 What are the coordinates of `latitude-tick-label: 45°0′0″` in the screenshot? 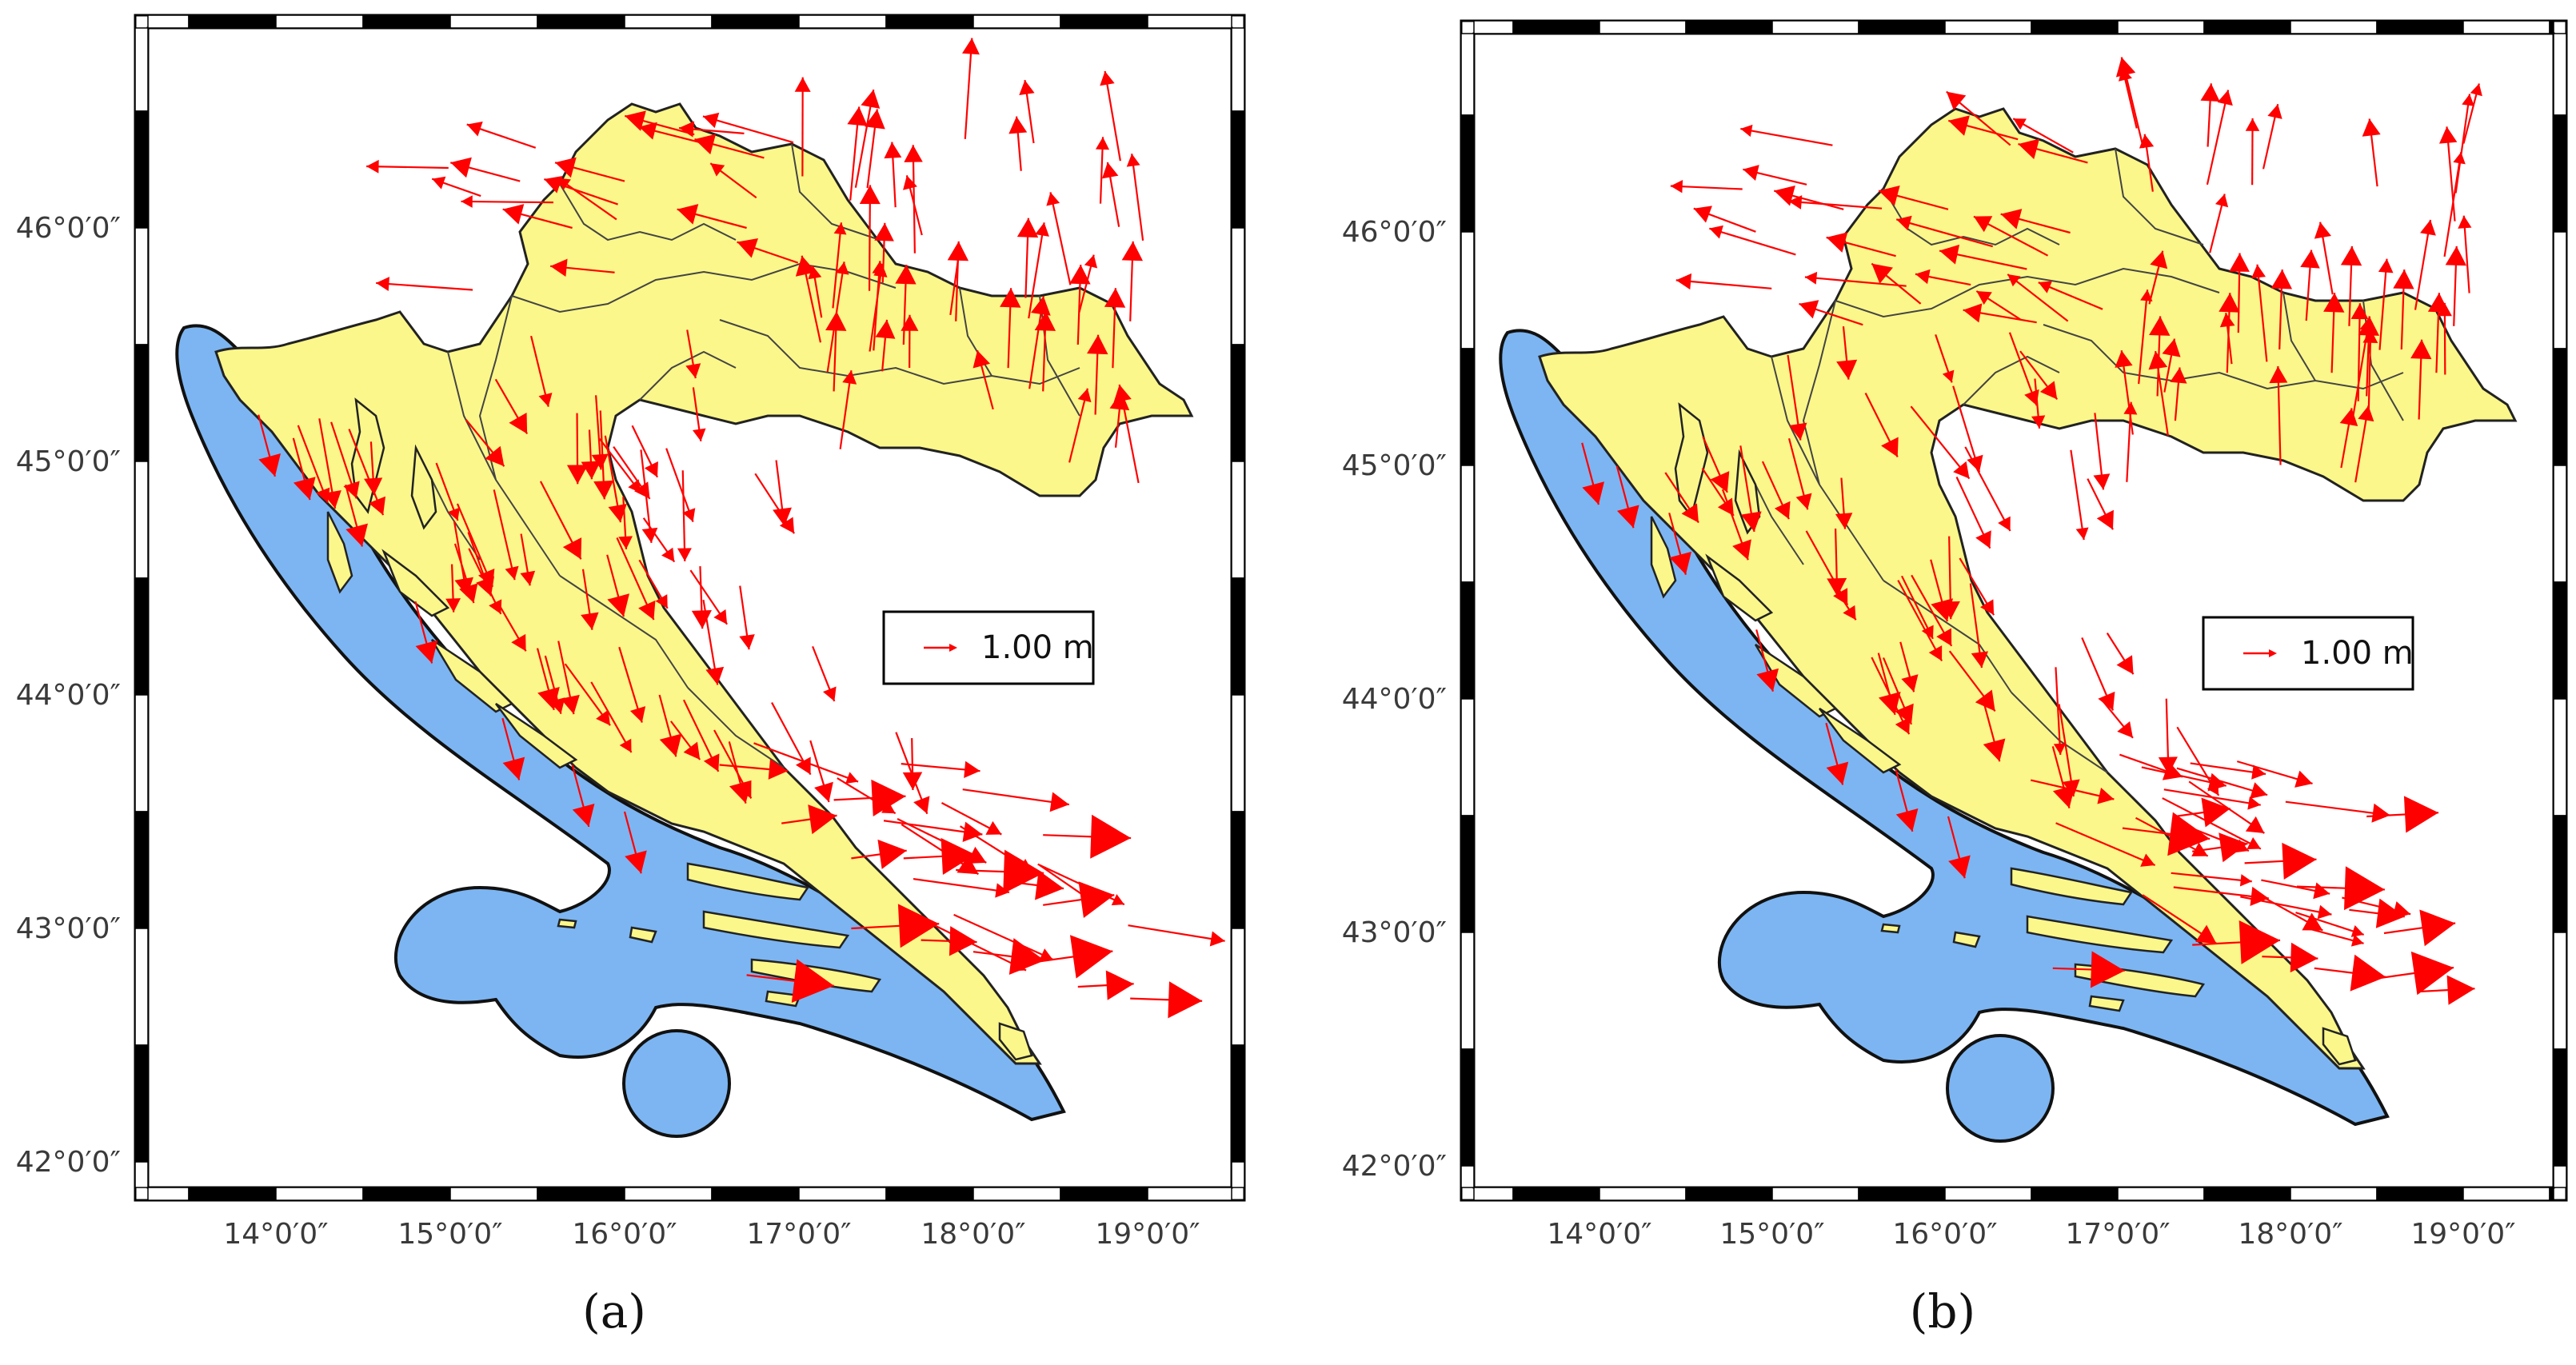 It's located at (1395, 465).